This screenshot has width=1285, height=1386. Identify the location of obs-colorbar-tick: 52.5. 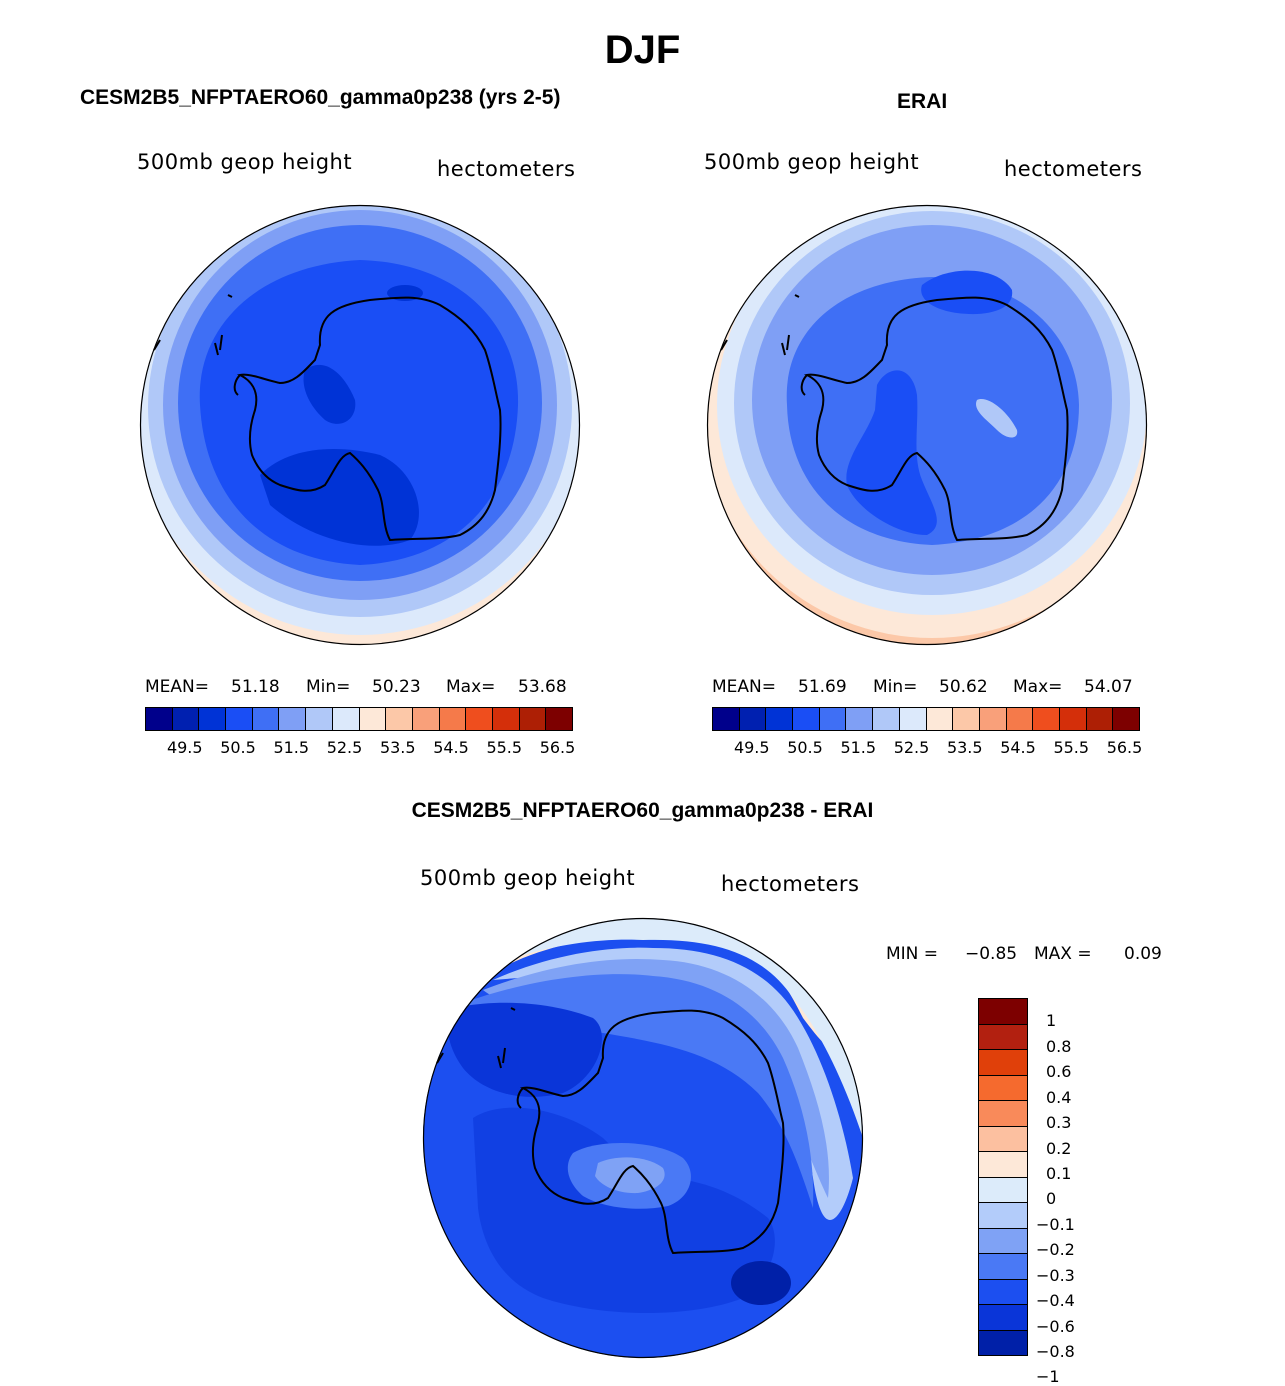
(911, 747).